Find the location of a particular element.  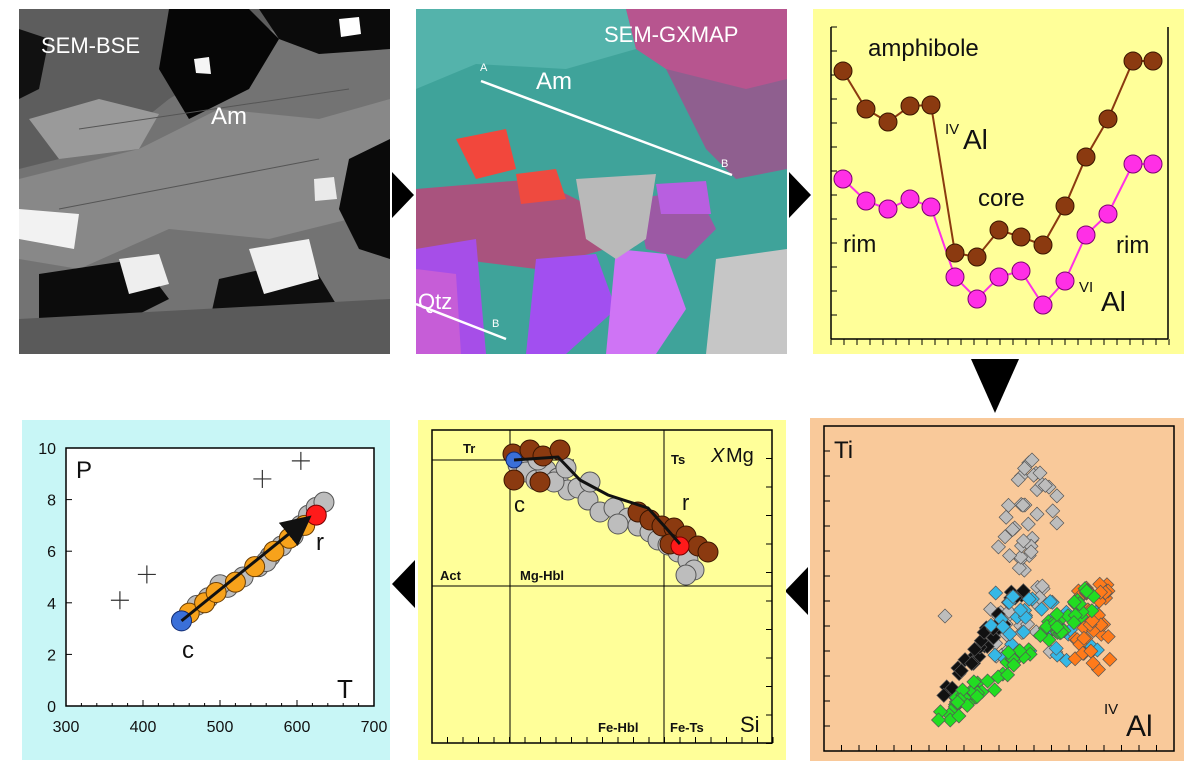

sem-bse-image: SEM-BSE Am is located at coordinates (204, 181).